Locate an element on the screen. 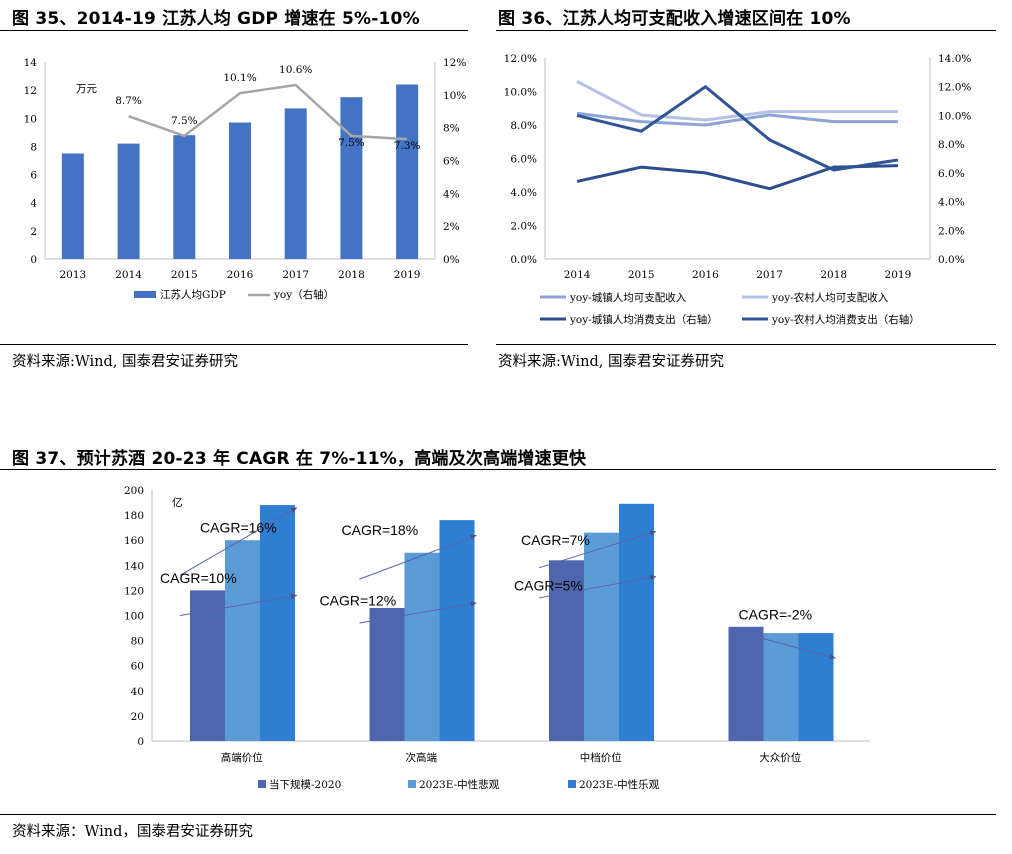  fig36-left-tick-label: 4.0% is located at coordinates (523, 193).